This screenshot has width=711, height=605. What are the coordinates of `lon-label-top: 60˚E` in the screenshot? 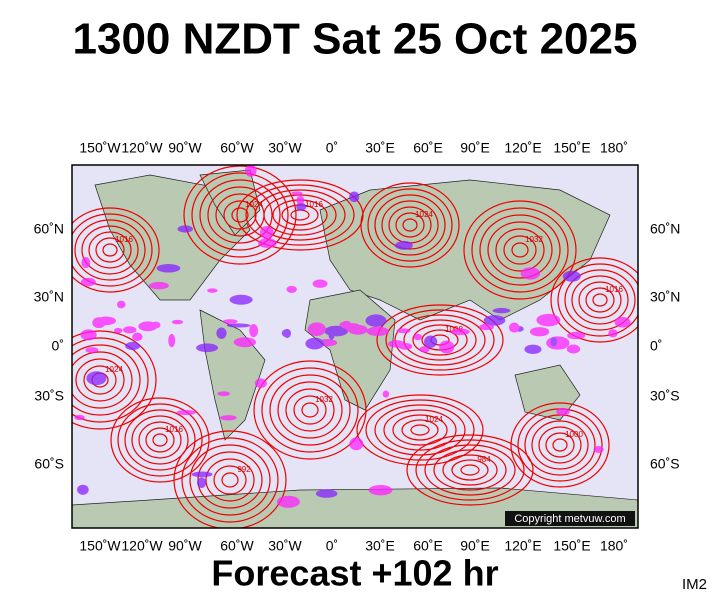 It's located at (428, 148).